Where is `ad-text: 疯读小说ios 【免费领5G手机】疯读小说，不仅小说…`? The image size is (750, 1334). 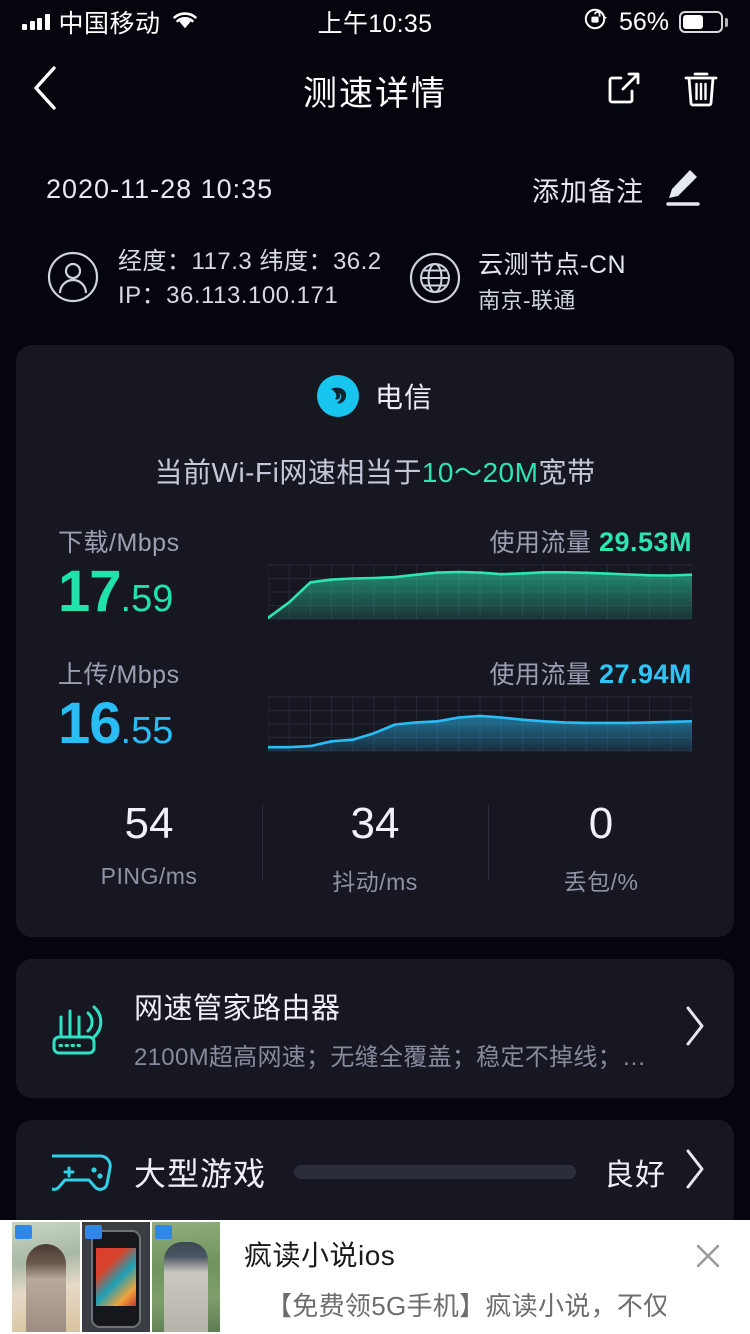 ad-text: 疯读小说ios 【免费领5G手机】疯读小说，不仅小说… is located at coordinates (443, 1277).